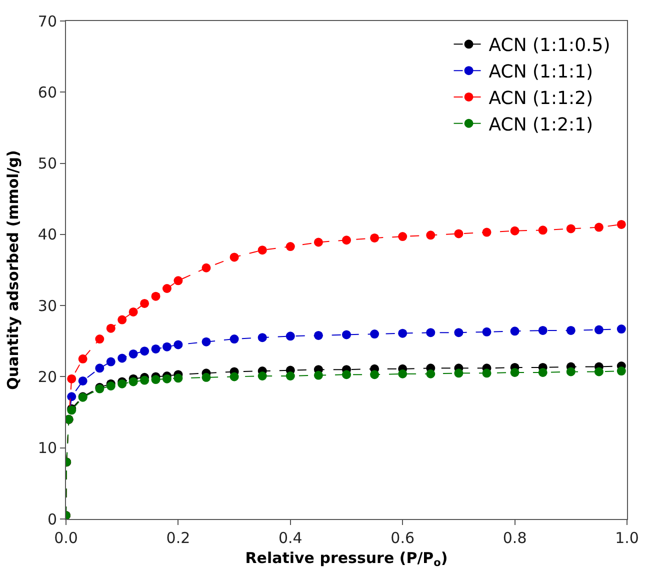 The width and height of the screenshot is (651, 576). What do you see at coordinates (178, 538) in the screenshot?
I see `x-tick-label: 0.2` at bounding box center [178, 538].